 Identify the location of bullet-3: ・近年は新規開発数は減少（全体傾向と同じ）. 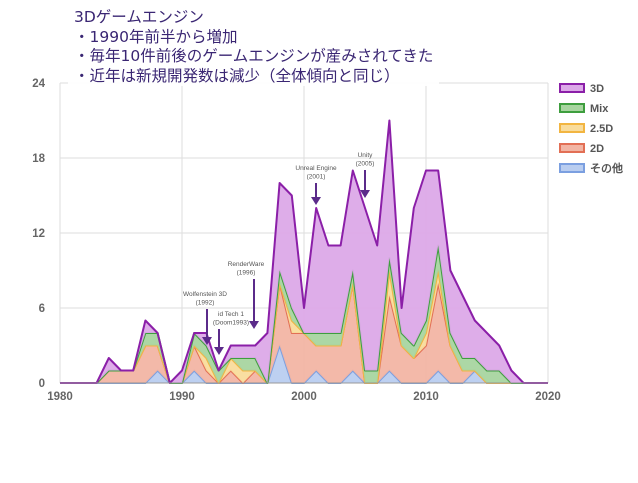
(237, 75).